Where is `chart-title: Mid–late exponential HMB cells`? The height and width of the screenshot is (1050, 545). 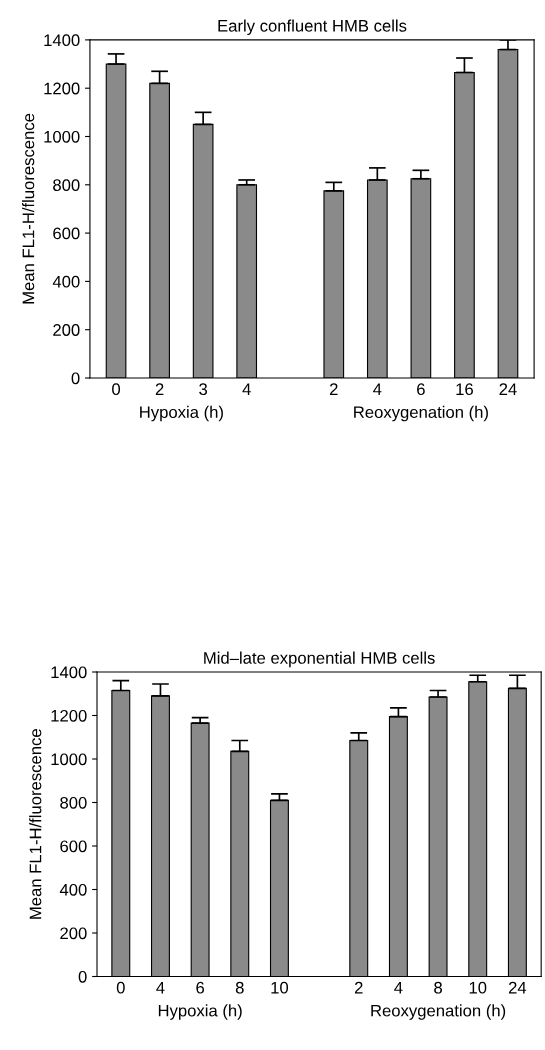
chart-title: Mid–late exponential HMB cells is located at coordinates (319, 659).